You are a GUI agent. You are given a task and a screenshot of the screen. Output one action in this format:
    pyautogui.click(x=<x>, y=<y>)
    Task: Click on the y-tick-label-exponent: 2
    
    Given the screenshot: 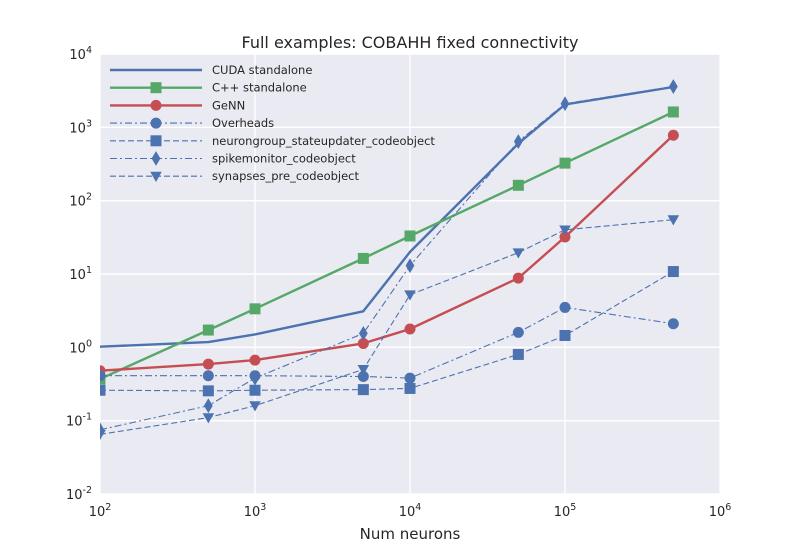 What is the action you would take?
    pyautogui.click(x=89, y=197)
    